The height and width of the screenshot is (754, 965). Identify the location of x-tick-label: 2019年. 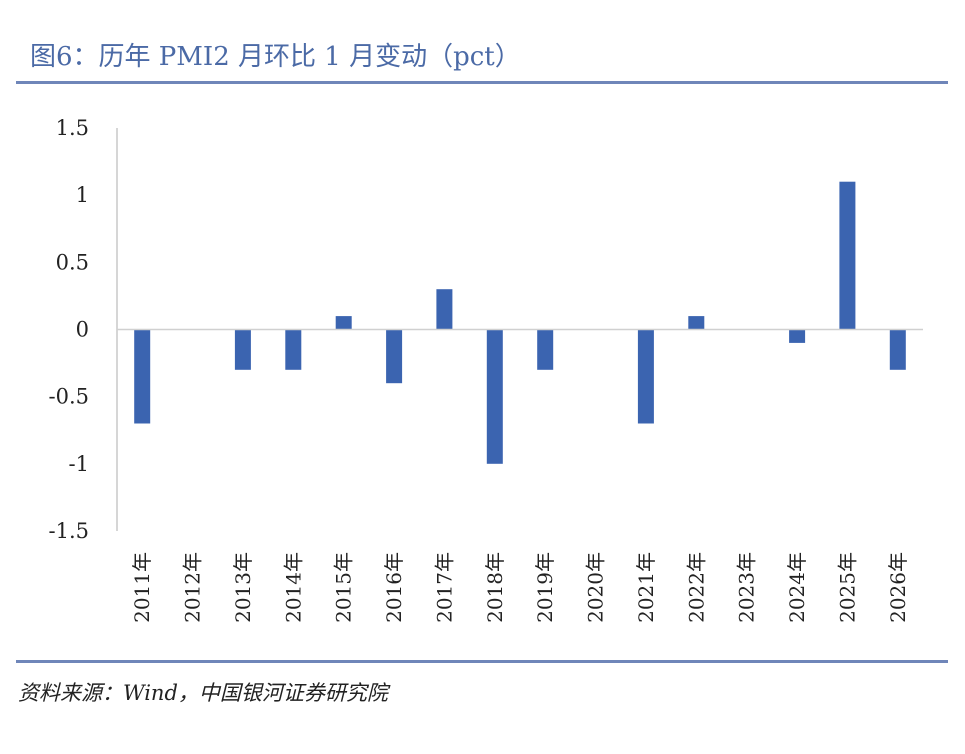
(545, 587).